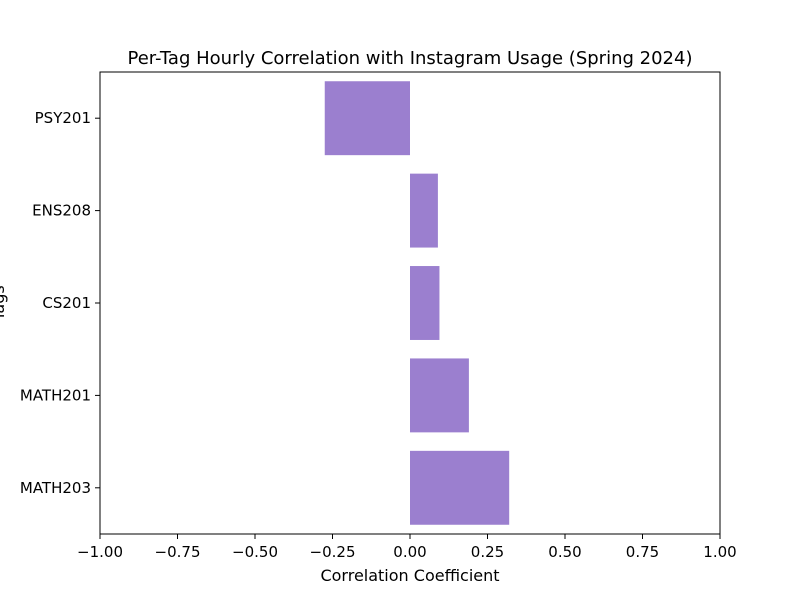 The image size is (800, 605). I want to click on y-axis: PSY201 ENS208 CS201 MATH201 MATH203, so click(60, 303).